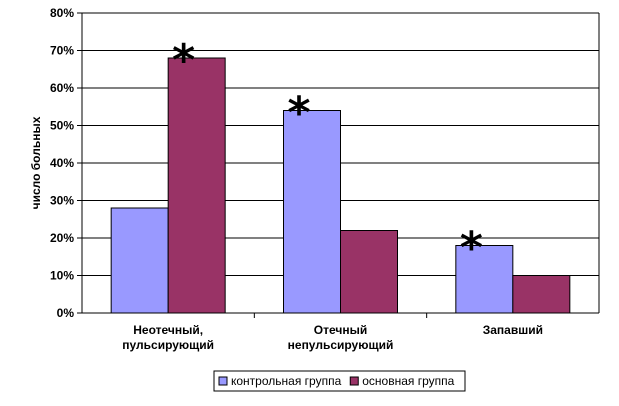  Describe the element at coordinates (513, 330) in the screenshot. I see `x-category-label: Запавший` at that location.